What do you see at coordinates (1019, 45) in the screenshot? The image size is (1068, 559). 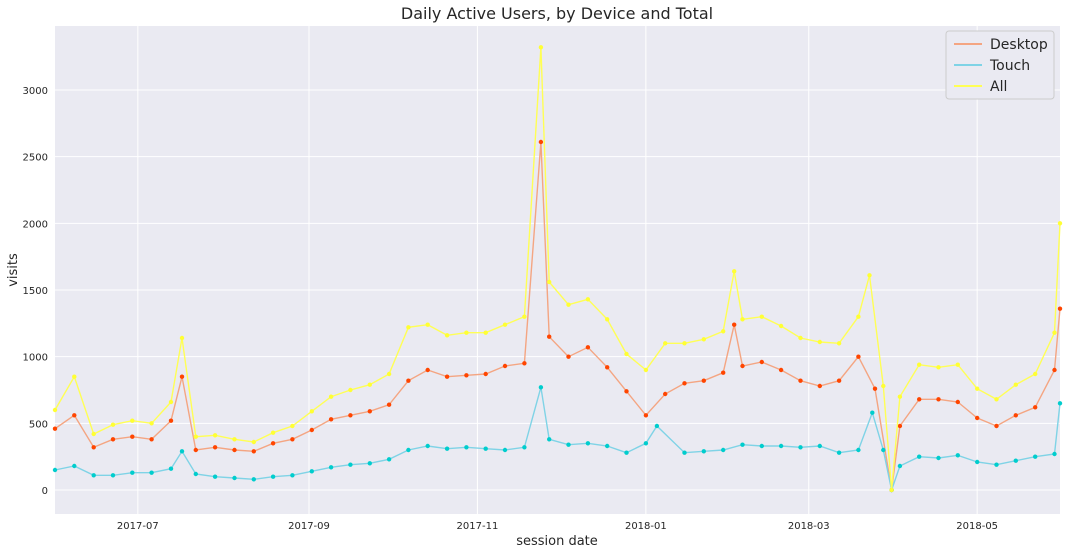 I see `legend-label-desktop: Desktop` at bounding box center [1019, 45].